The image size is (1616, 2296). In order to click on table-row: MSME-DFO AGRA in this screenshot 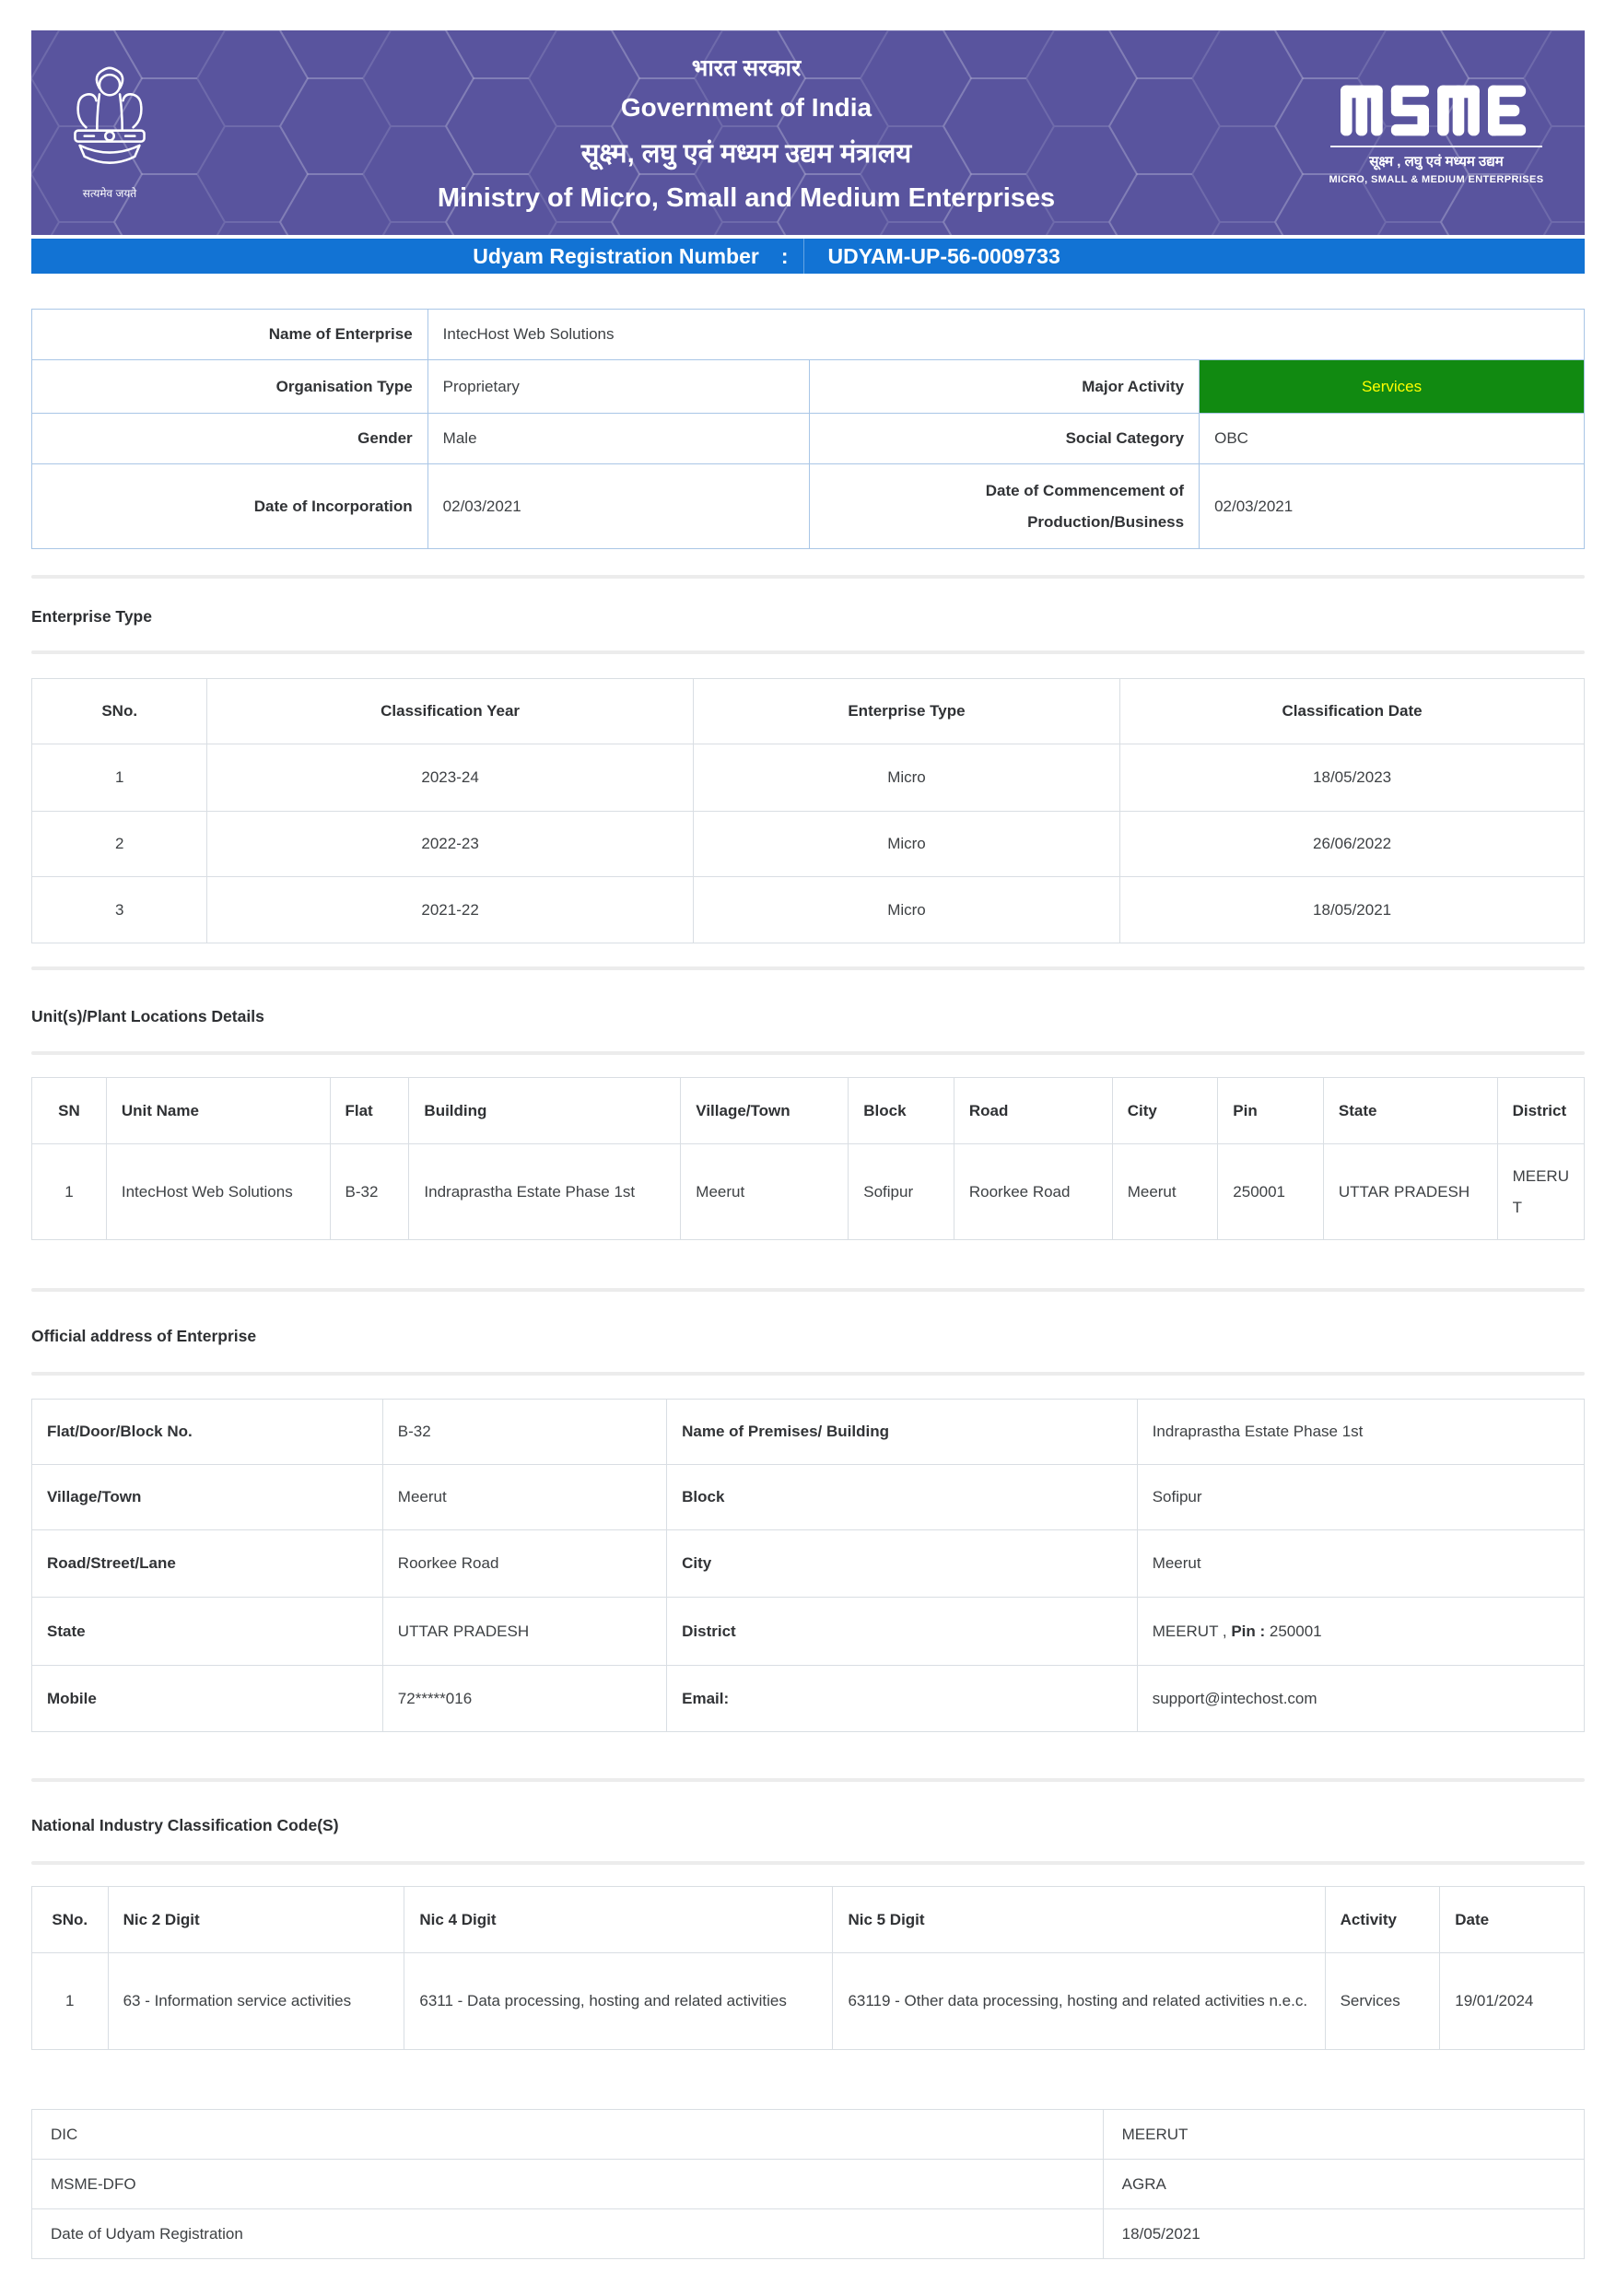, I will do `click(808, 2184)`.